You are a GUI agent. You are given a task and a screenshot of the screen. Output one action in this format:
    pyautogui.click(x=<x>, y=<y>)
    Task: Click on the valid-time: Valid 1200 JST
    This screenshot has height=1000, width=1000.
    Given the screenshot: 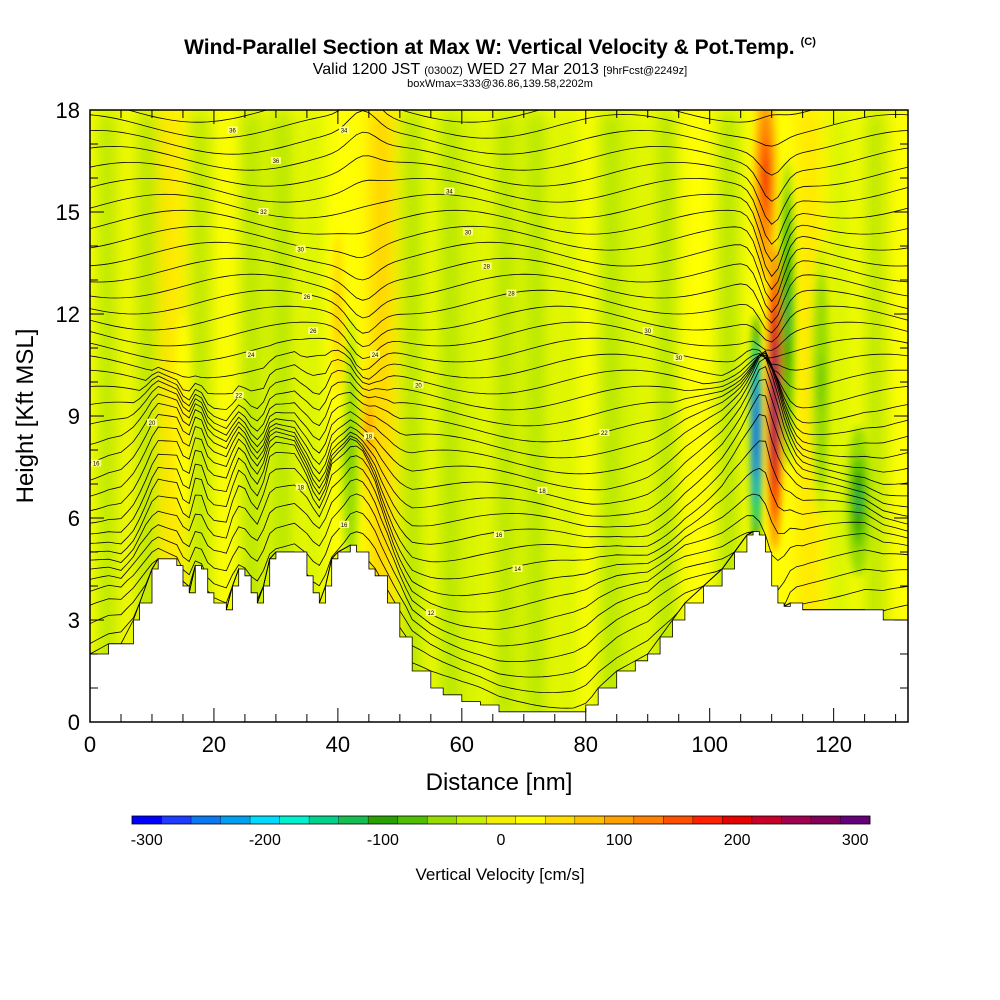 What is the action you would take?
    pyautogui.click(x=366, y=69)
    